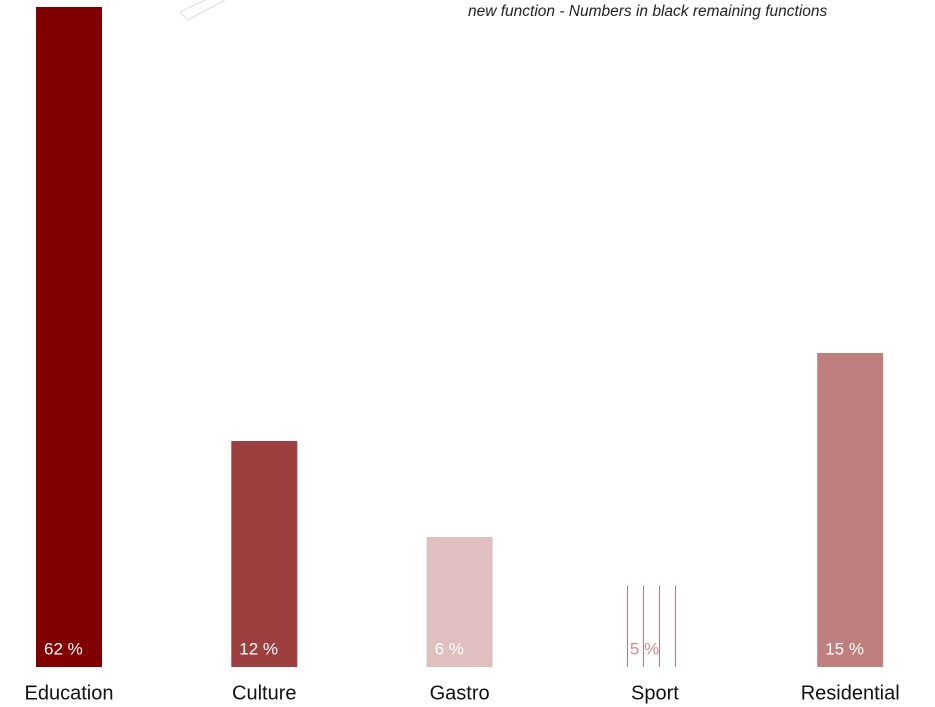  I want to click on x-tick-label: Culture, so click(264, 693).